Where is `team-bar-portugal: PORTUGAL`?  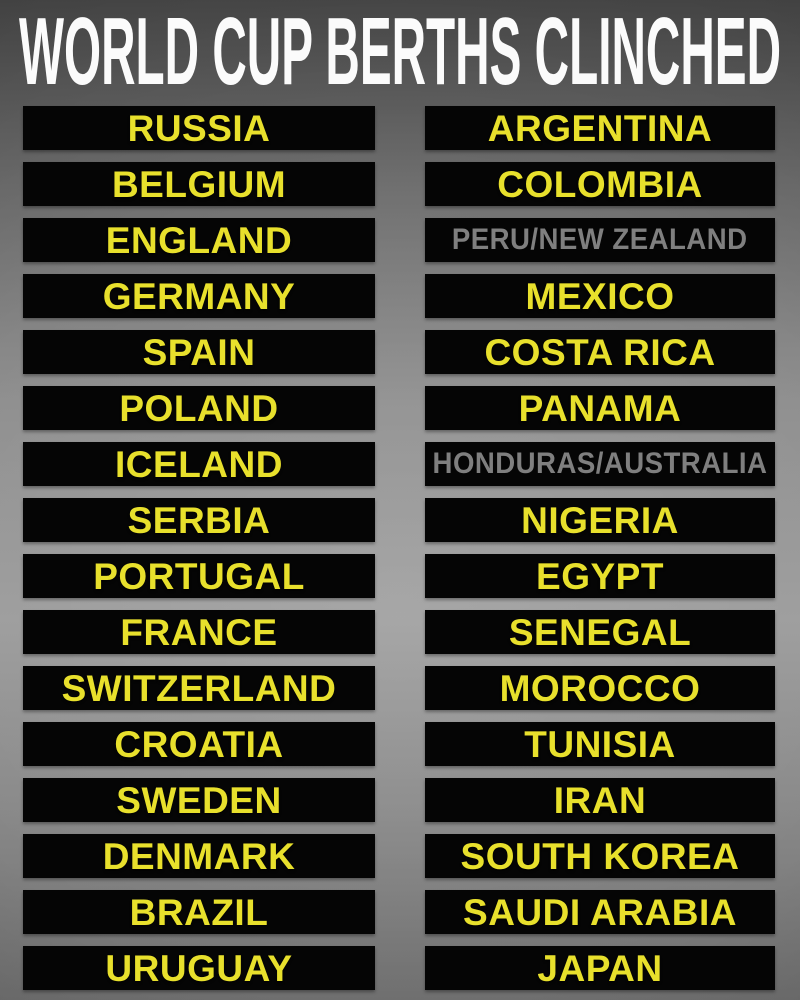
team-bar-portugal: PORTUGAL is located at coordinates (199, 576).